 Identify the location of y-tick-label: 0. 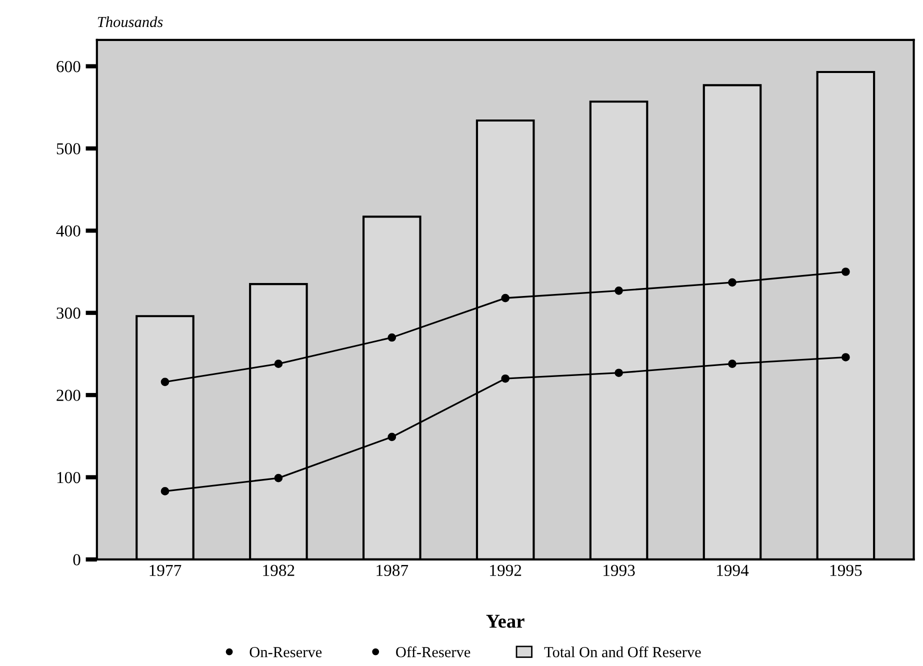
(76, 560).